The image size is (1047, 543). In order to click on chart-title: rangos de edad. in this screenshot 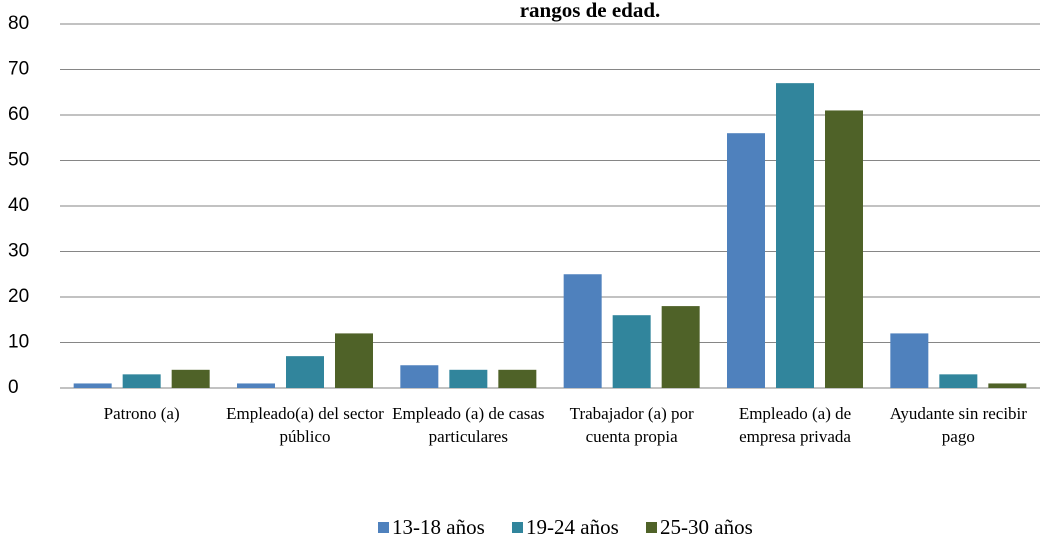, I will do `click(590, 11)`.